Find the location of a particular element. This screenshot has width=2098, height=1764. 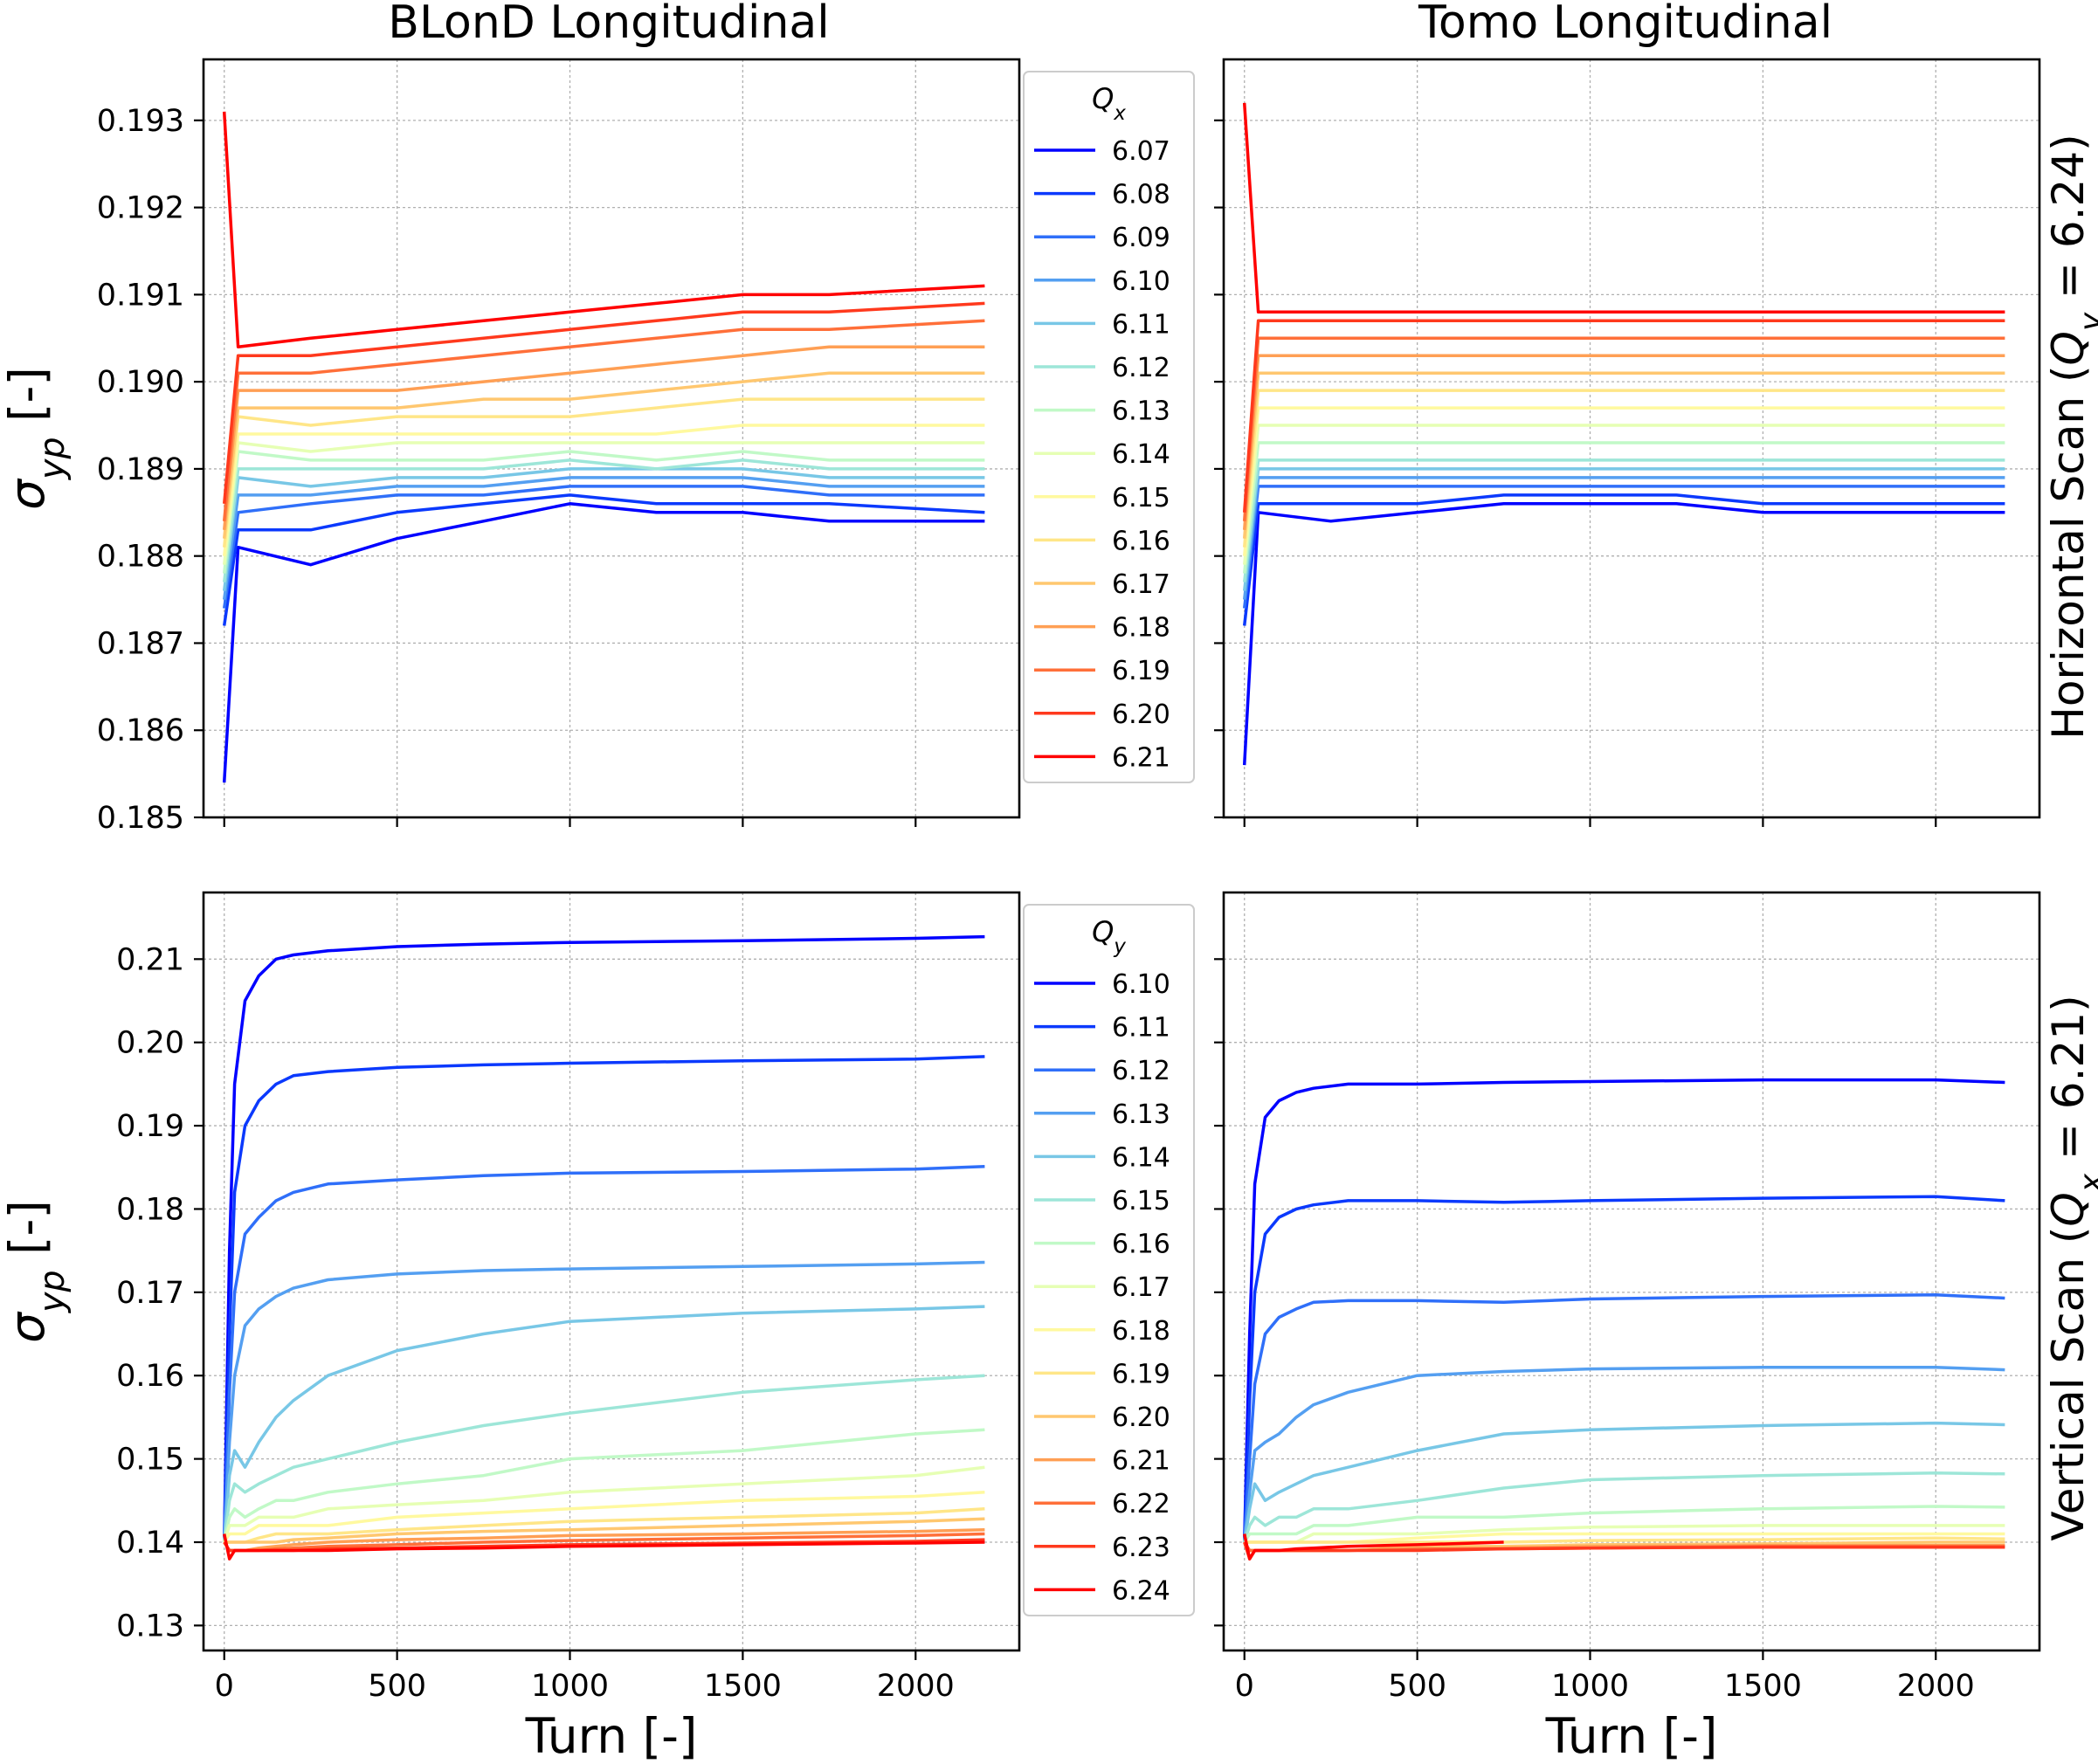

y-tick-label: 0.21 is located at coordinates (150, 960).